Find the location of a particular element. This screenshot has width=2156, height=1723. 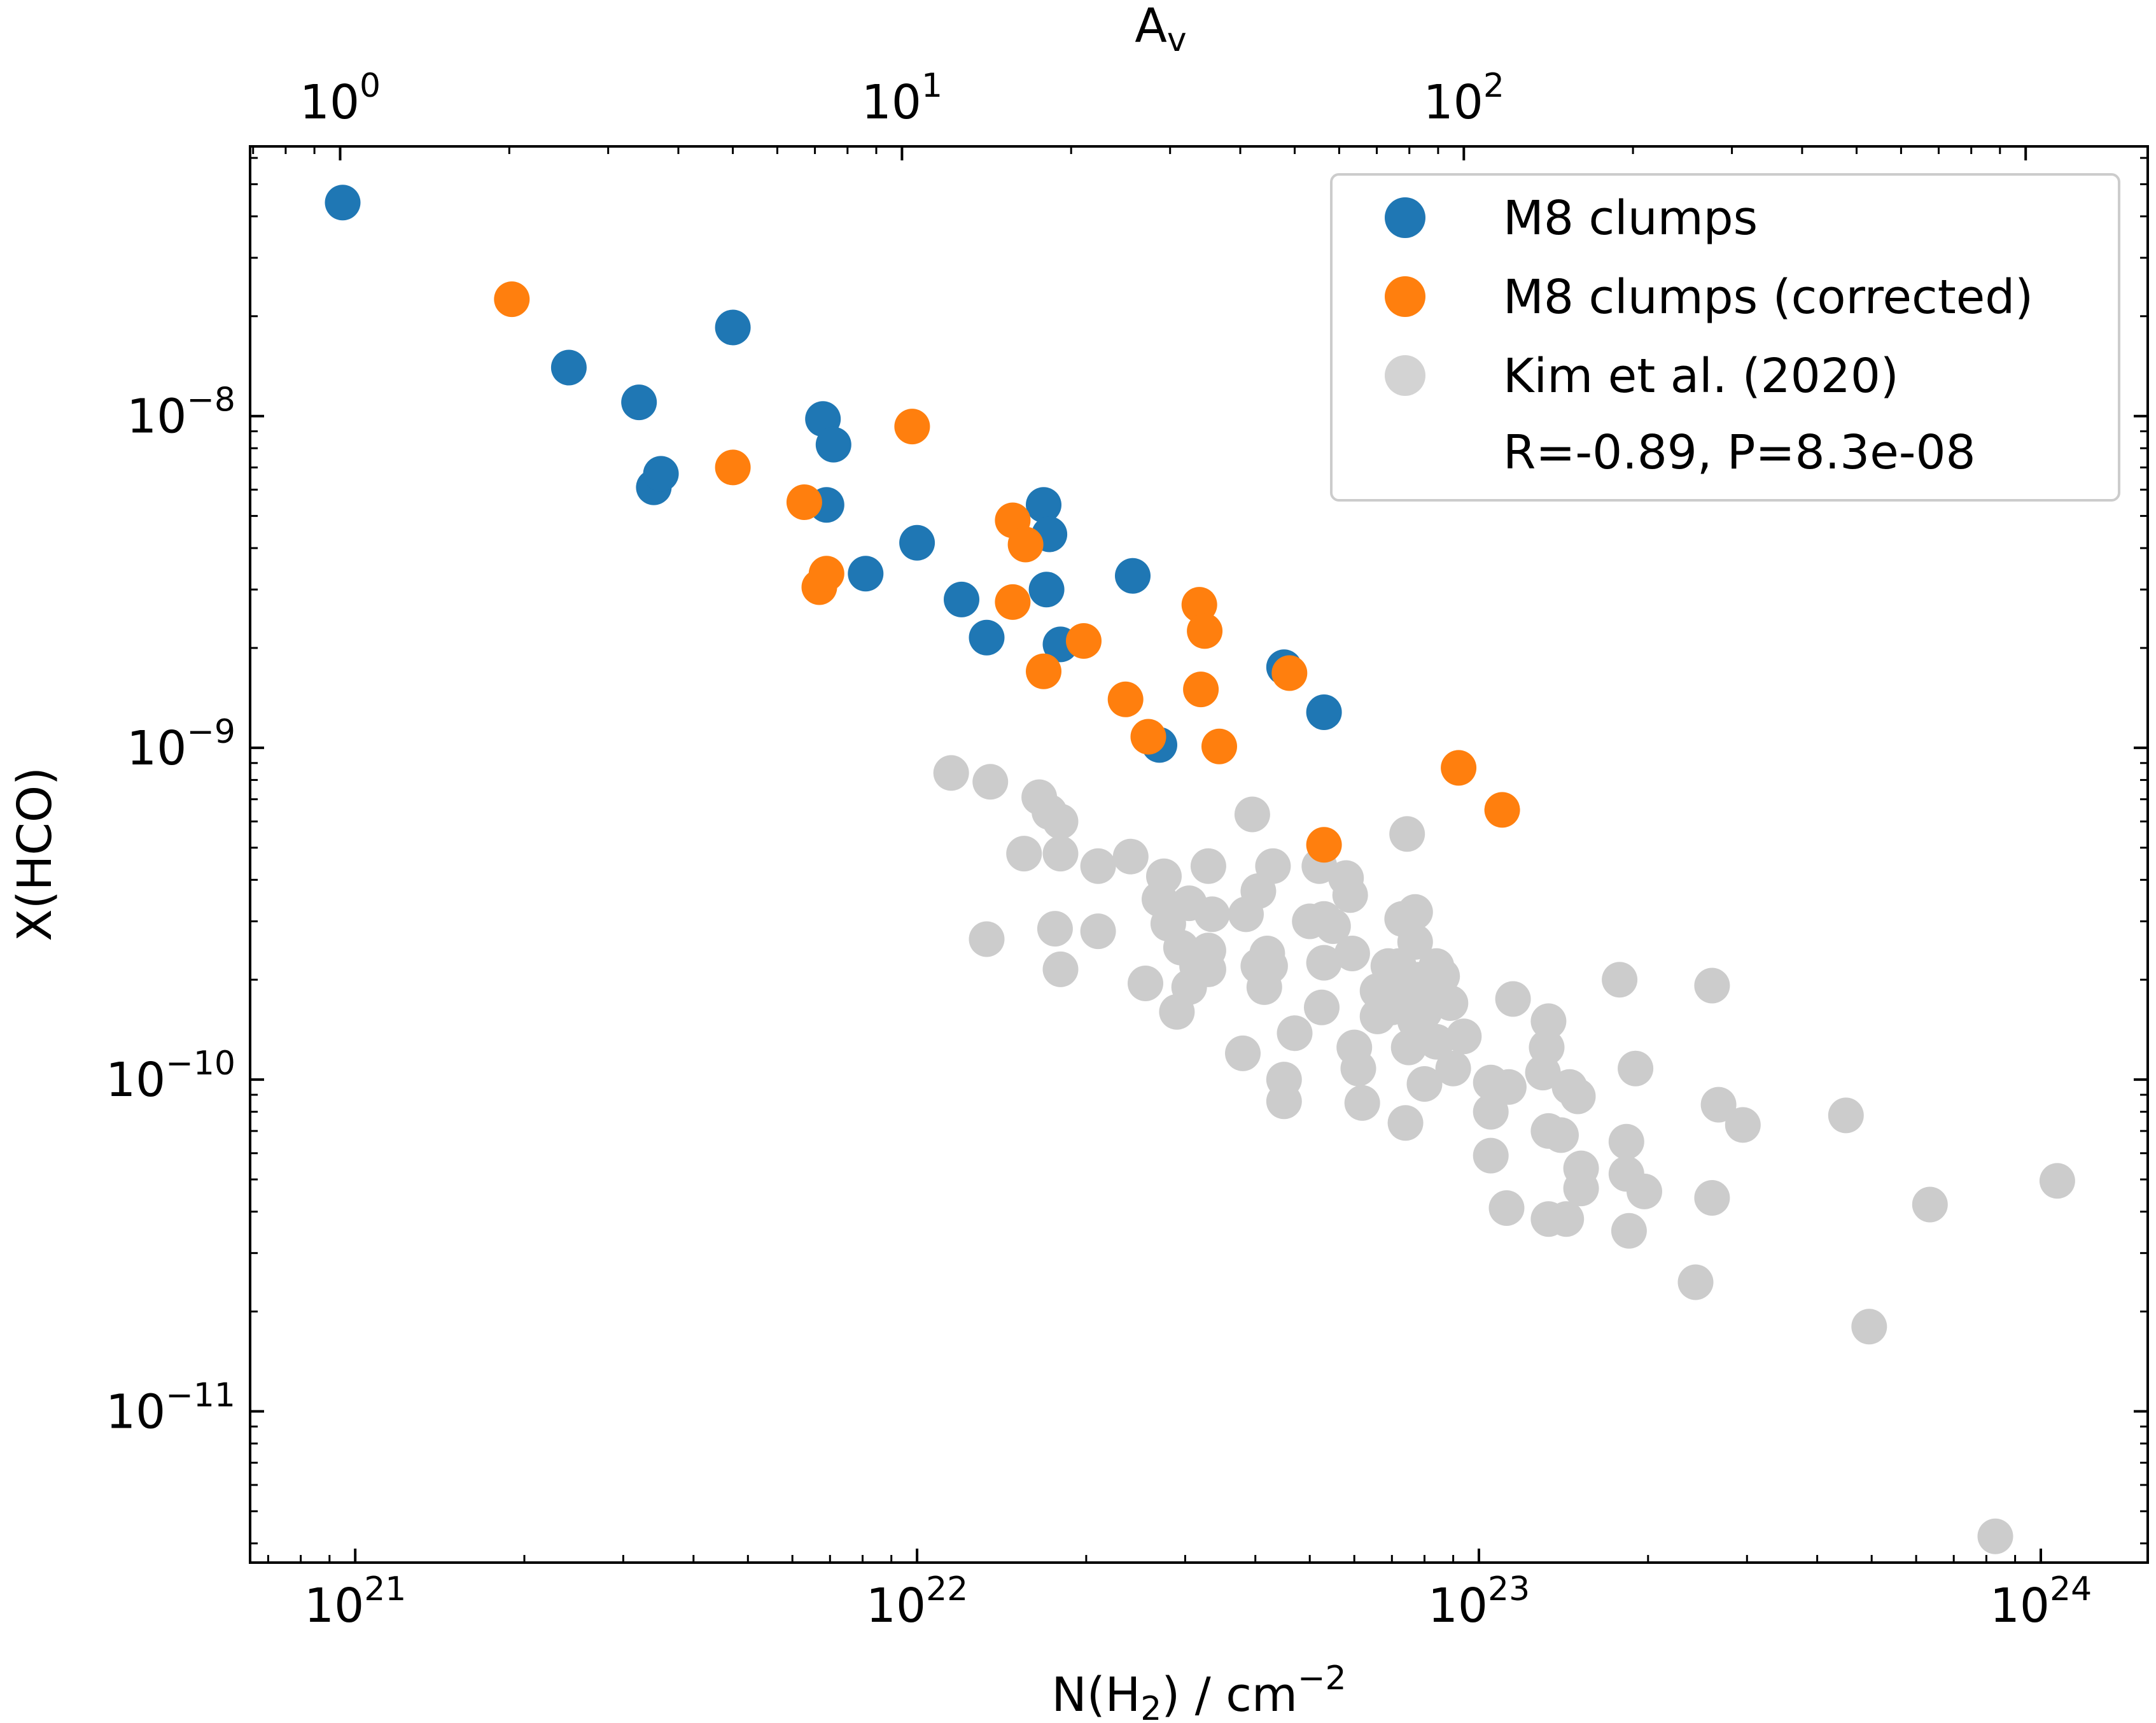

legend-frame is located at coordinates (1725, 337).